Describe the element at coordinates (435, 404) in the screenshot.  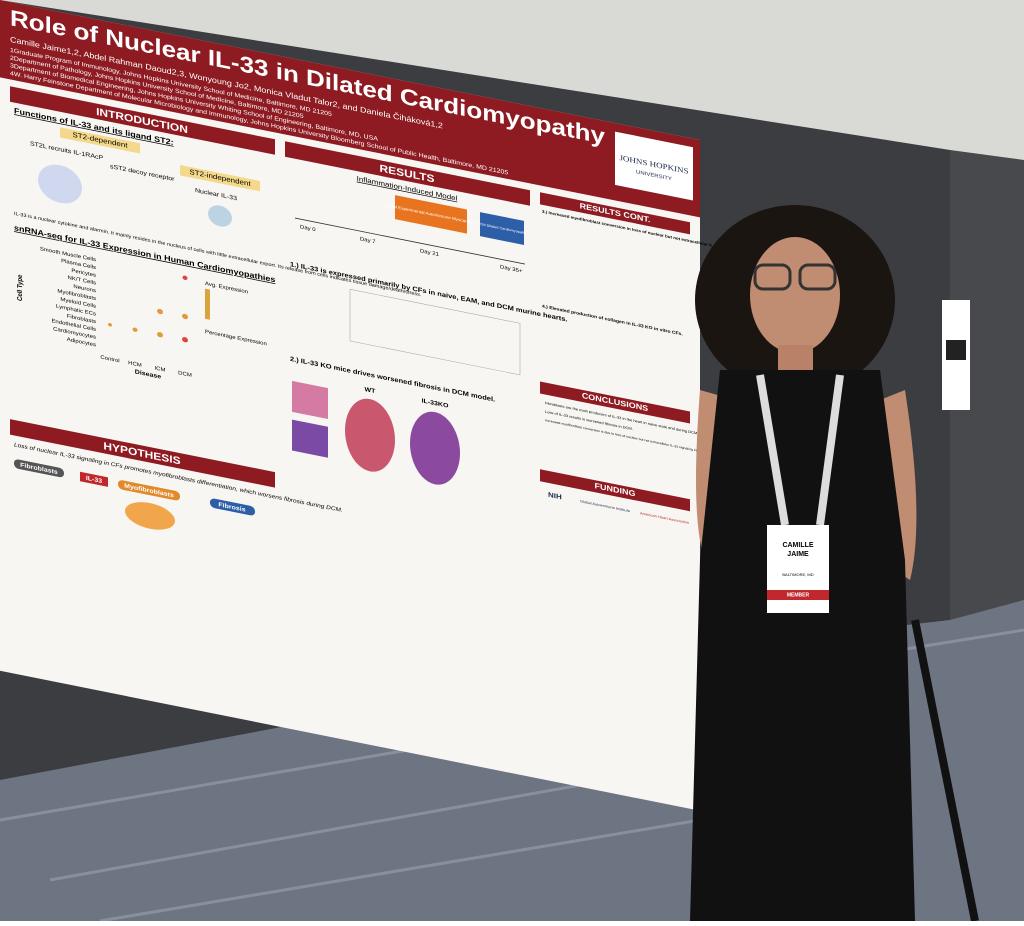
I see `group: IL-33KO` at that location.